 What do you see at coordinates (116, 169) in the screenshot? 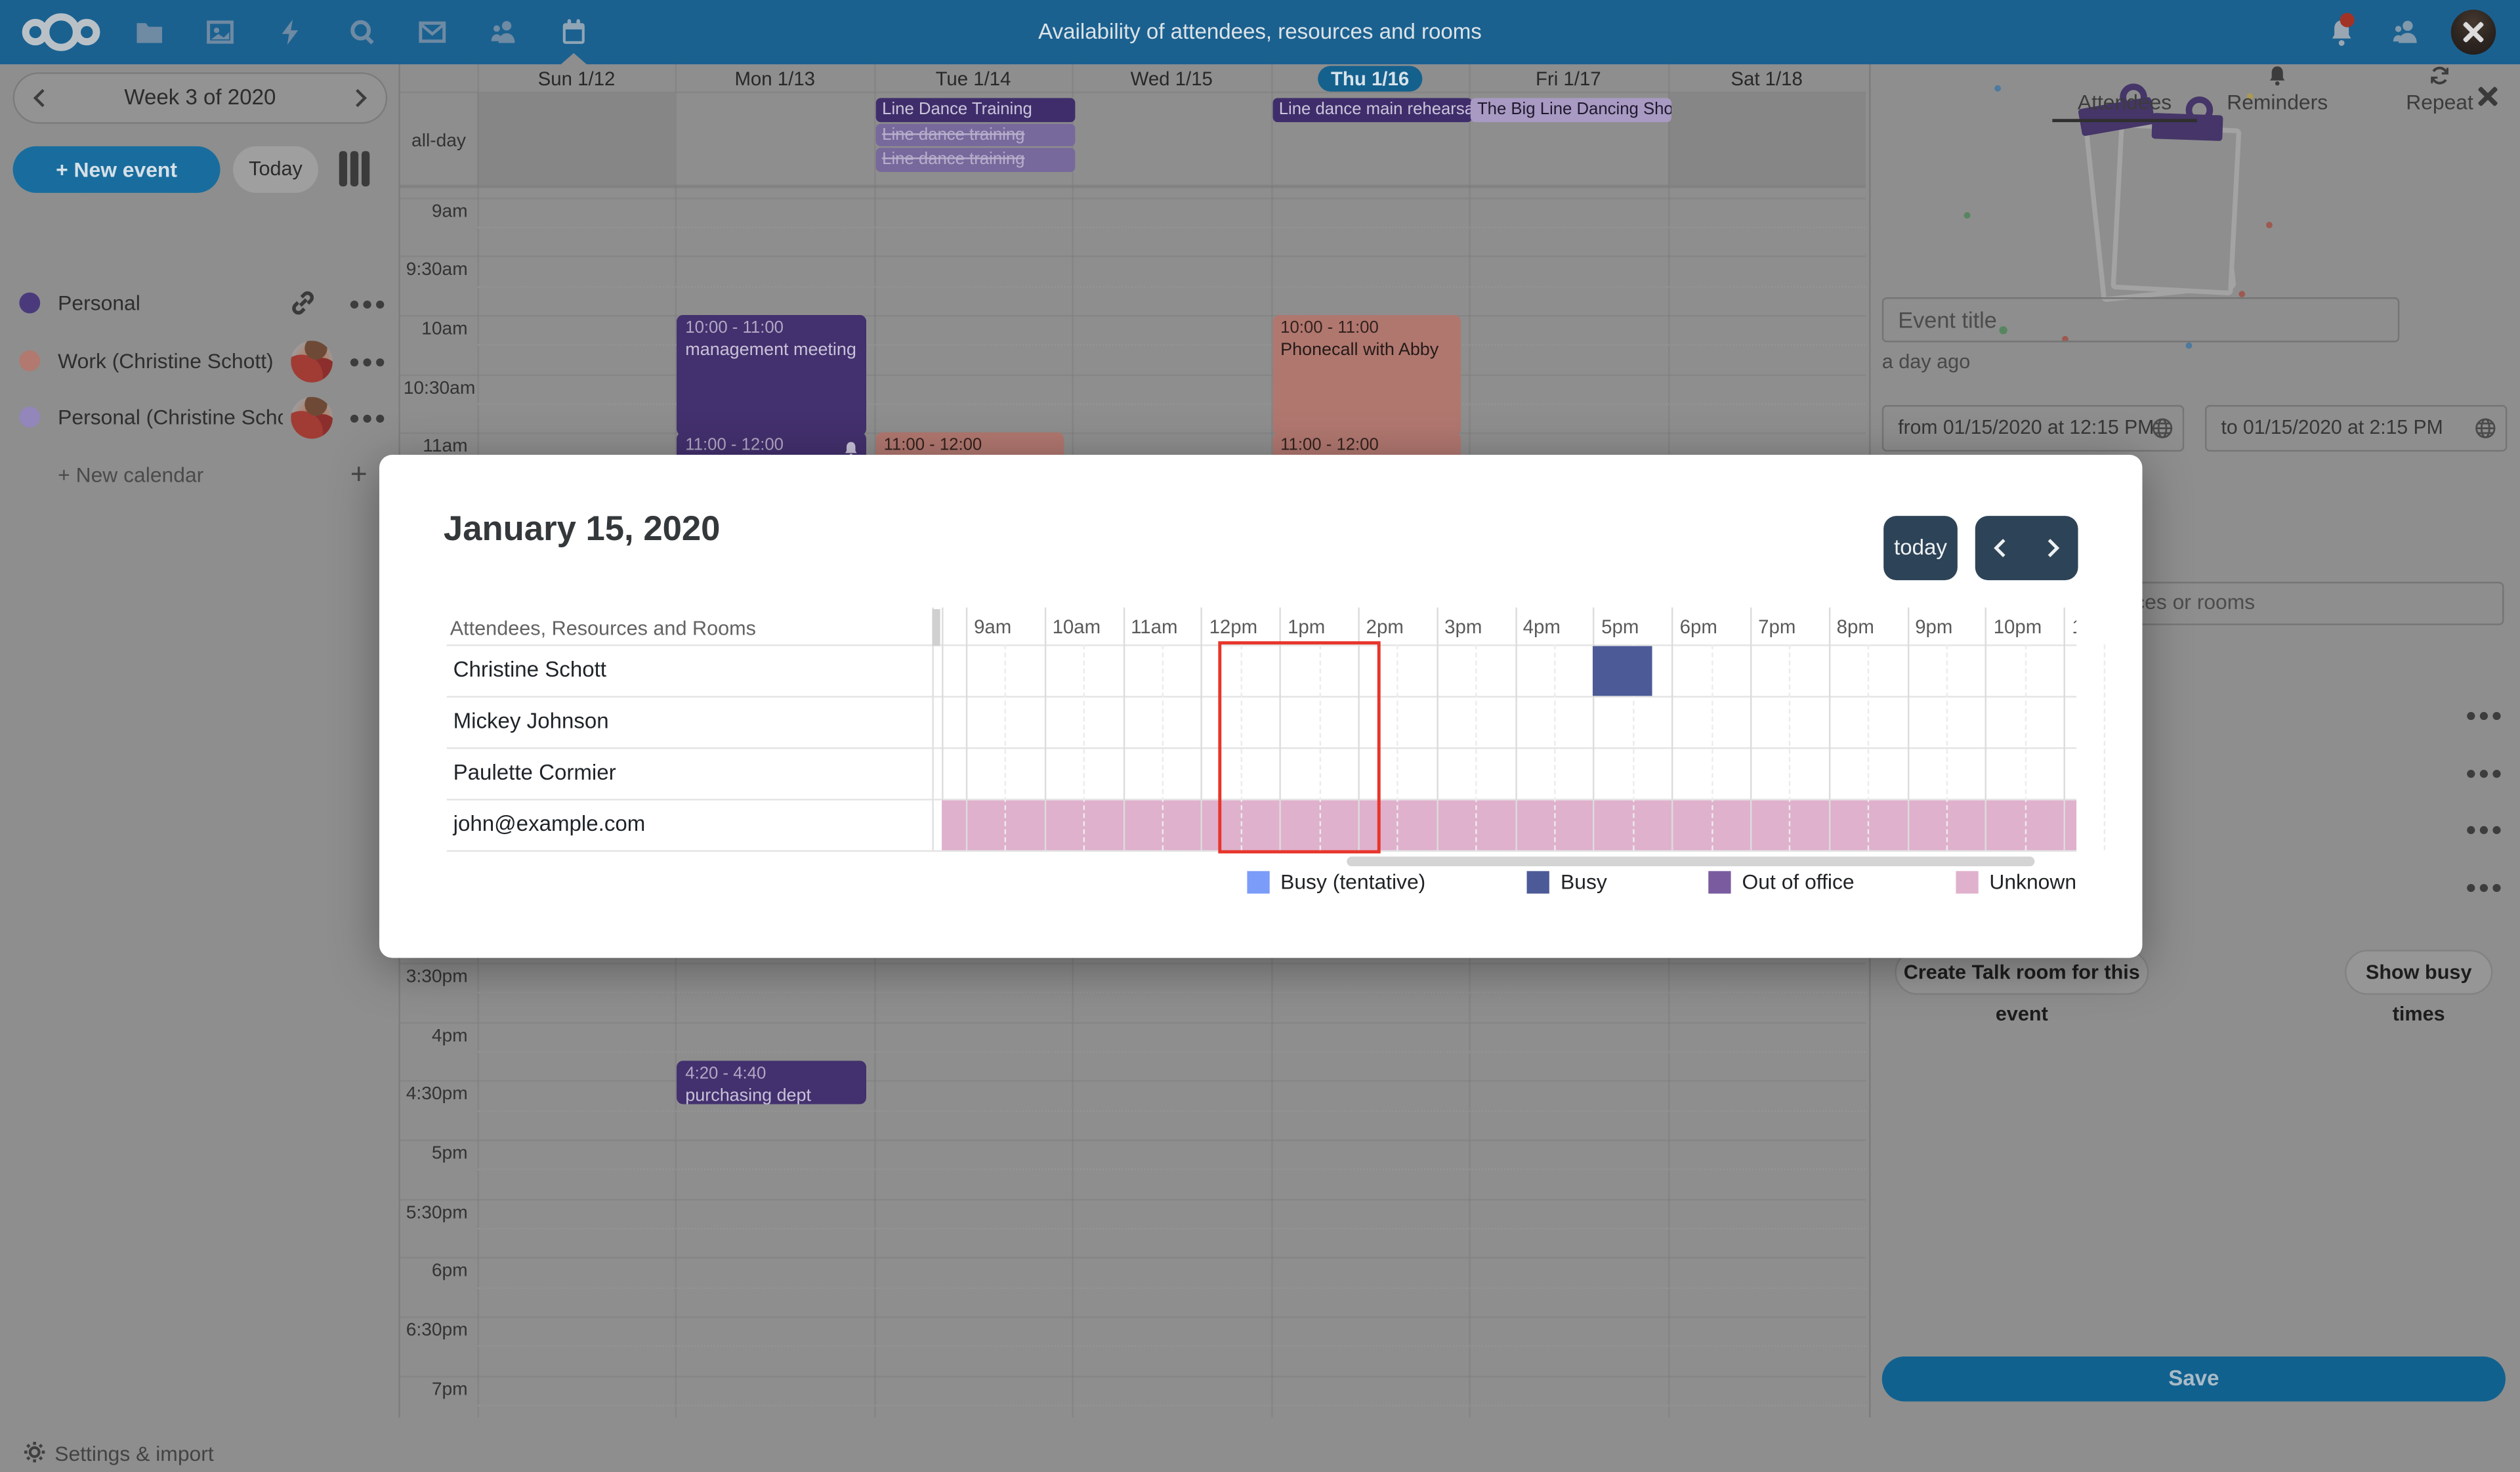
I see `new-event-button: + New event` at bounding box center [116, 169].